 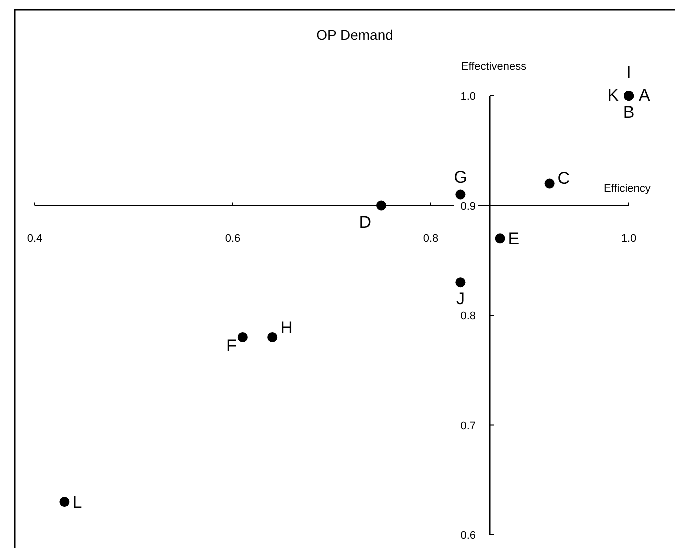 What do you see at coordinates (564, 178) in the screenshot?
I see `series-label: C` at bounding box center [564, 178].